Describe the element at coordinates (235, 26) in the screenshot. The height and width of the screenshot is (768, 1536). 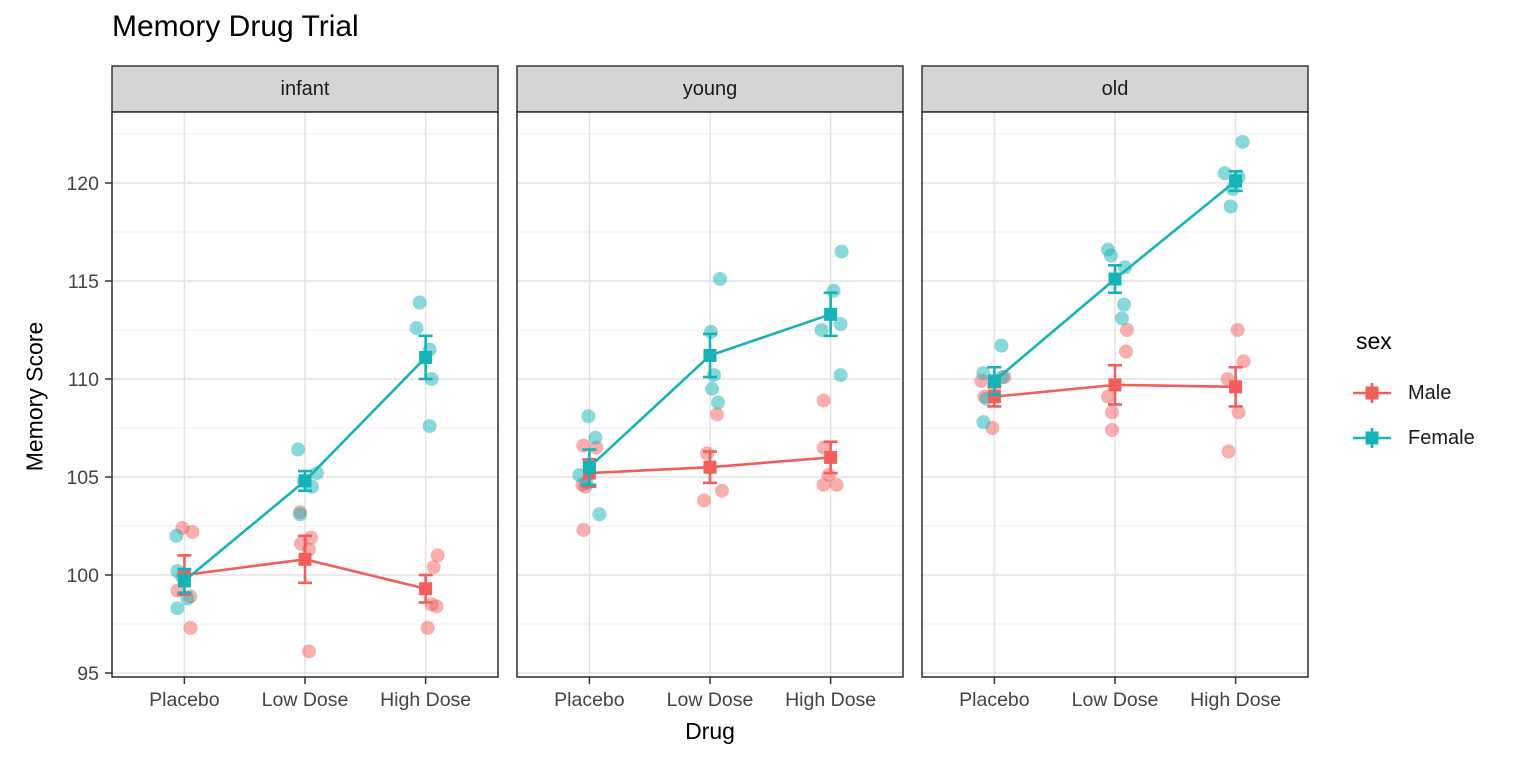
I see `chart-title: Memory Drug Trial` at that location.